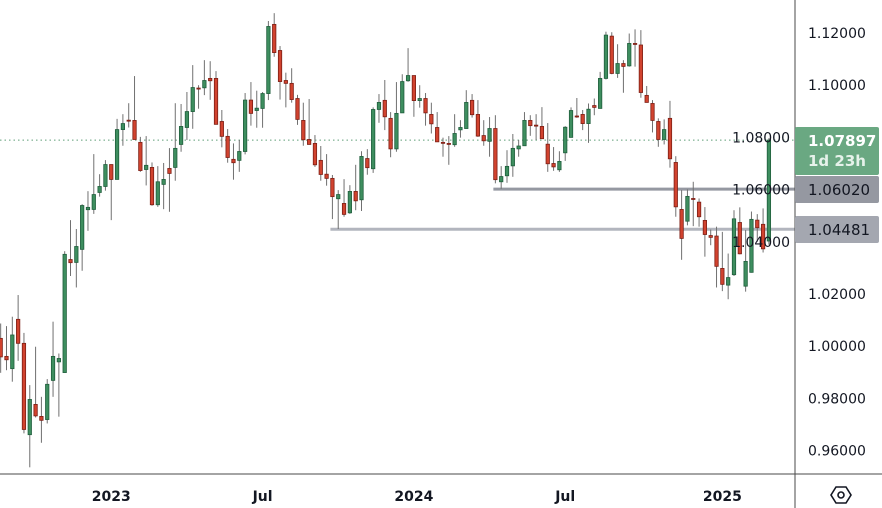  I want to click on price-tick-label: 1.04000, so click(761, 243).